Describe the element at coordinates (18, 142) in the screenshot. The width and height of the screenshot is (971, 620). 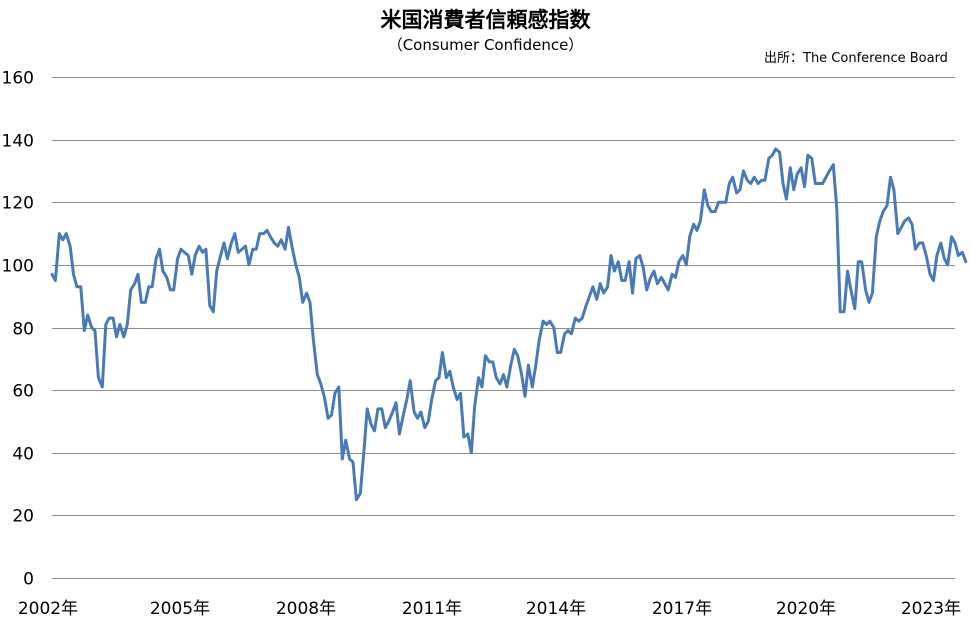
I see `y-tick-label: 140` at that location.